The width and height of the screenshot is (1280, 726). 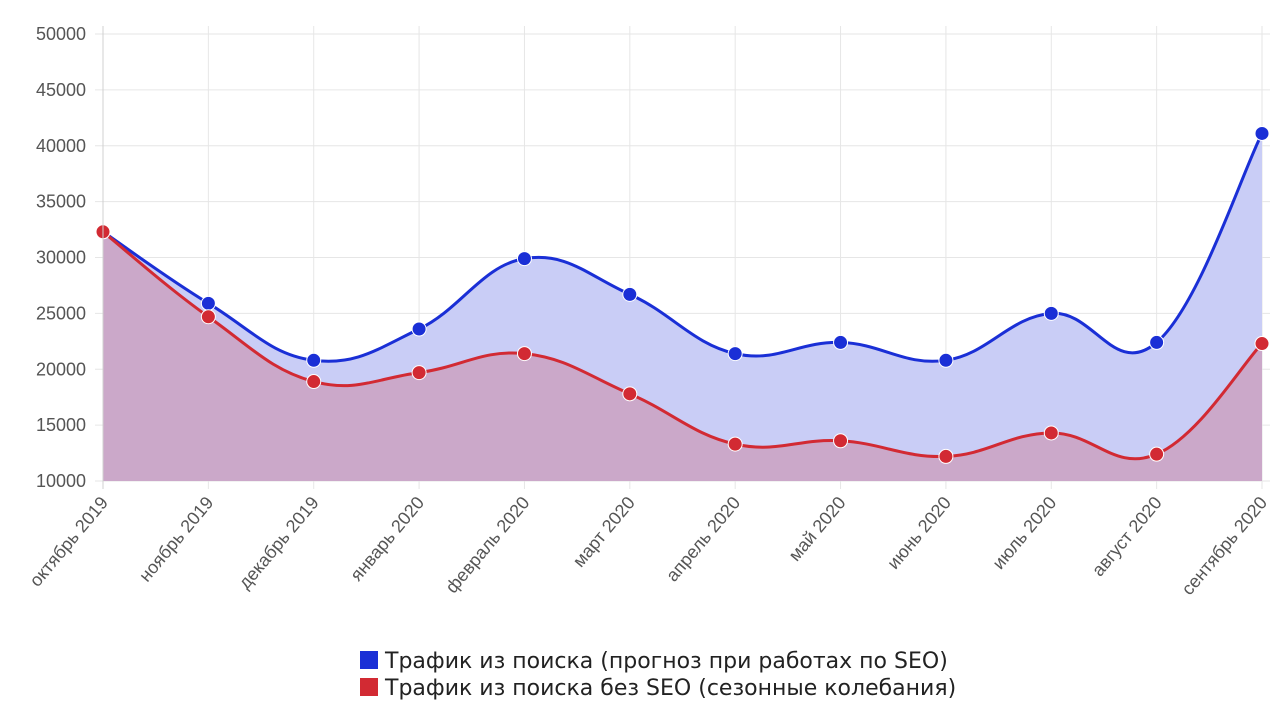 I want to click on y-tick-label: 20000, so click(x=61, y=369).